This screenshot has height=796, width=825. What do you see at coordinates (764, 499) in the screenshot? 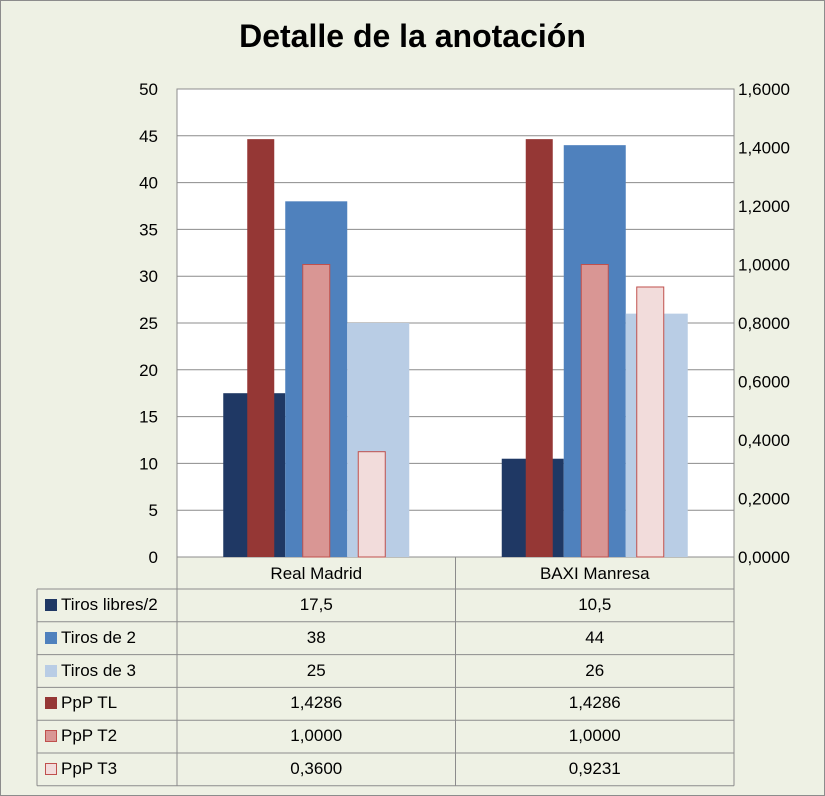
I see `y-right-tick-label: 0,2000` at bounding box center [764, 499].